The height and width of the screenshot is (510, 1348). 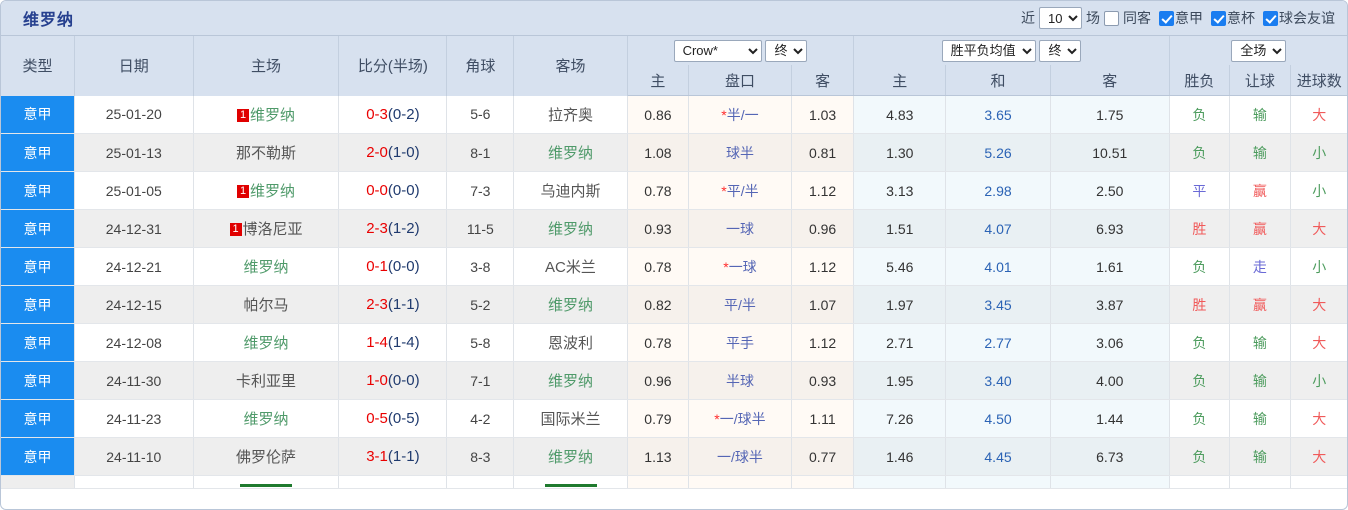 I want to click on header-x2-draw: 和, so click(x=998, y=80).